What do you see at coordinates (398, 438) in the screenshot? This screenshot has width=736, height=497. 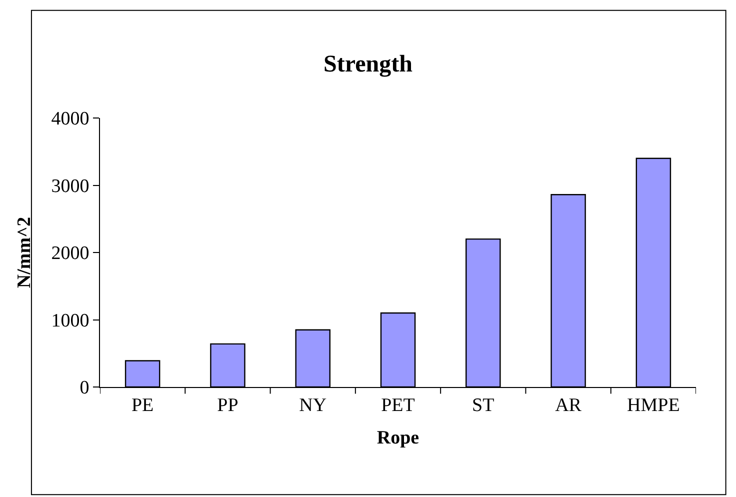 I see `x-axis-title: Rope` at bounding box center [398, 438].